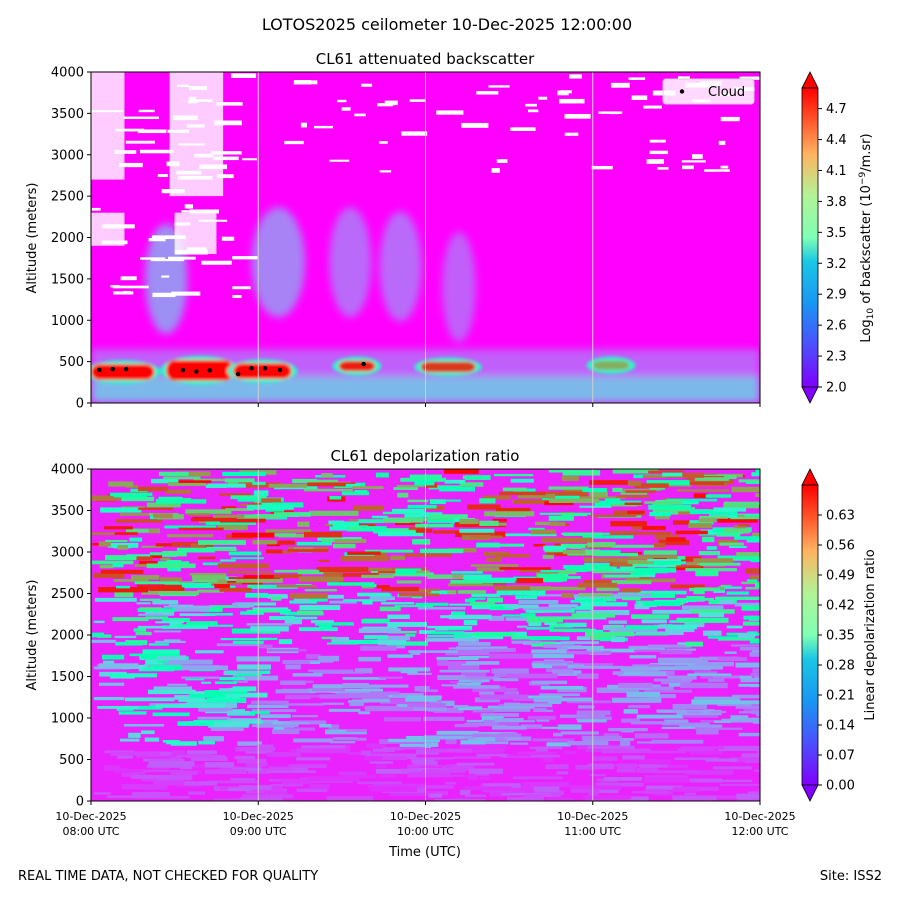  What do you see at coordinates (425, 237) in the screenshot?
I see `backscatter-gridlines` at bounding box center [425, 237].